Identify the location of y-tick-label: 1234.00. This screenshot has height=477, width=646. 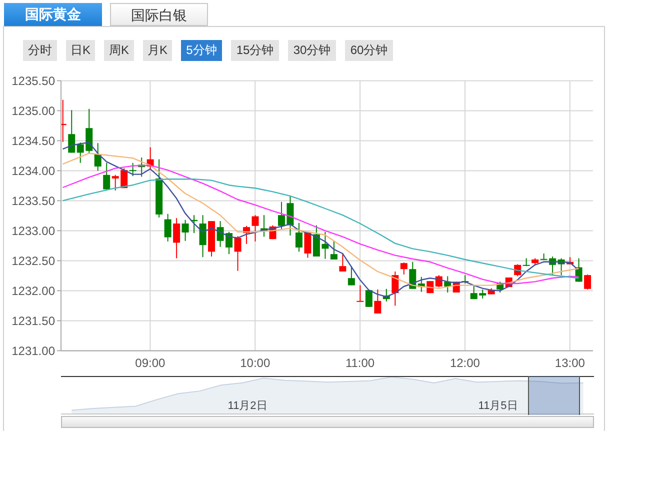
(34, 171).